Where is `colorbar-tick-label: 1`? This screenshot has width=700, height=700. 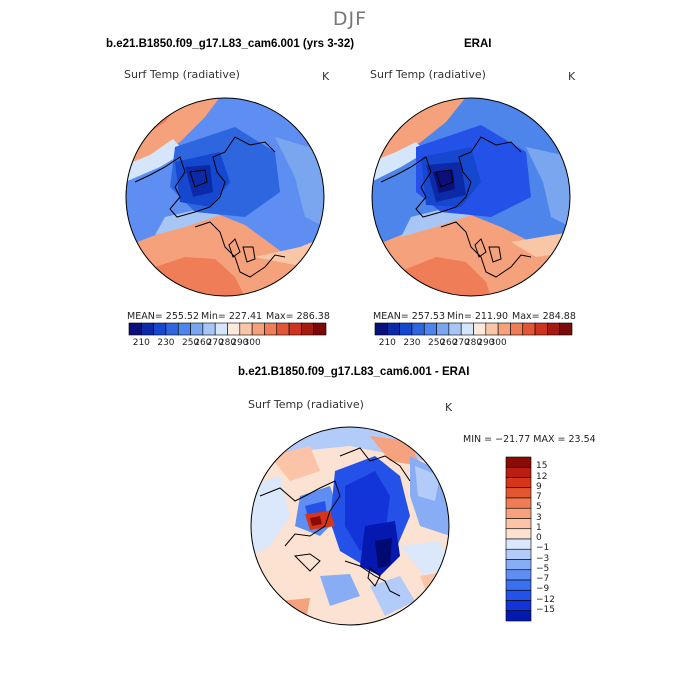
colorbar-tick-label: 1 is located at coordinates (539, 527).